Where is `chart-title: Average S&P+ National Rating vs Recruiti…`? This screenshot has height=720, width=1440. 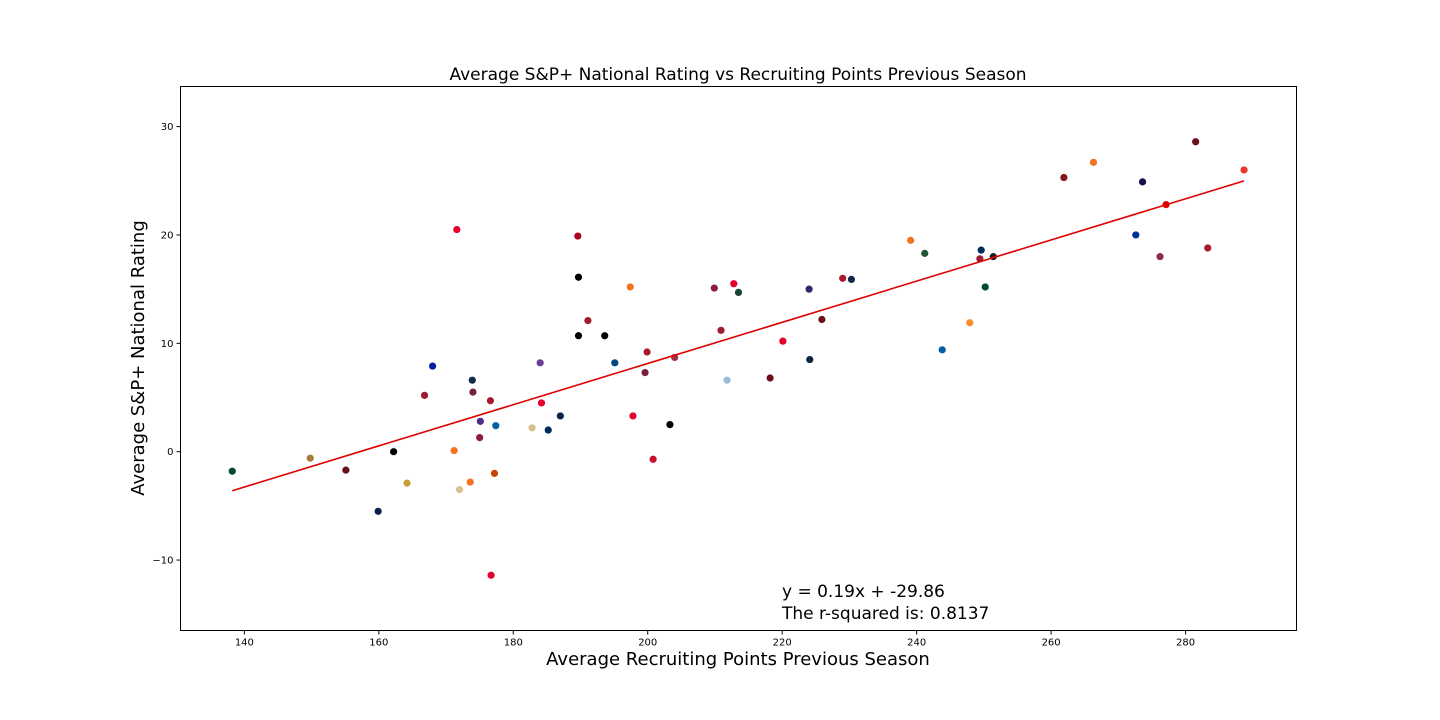 chart-title: Average S&P+ National Rating vs Recruiti… is located at coordinates (737, 75).